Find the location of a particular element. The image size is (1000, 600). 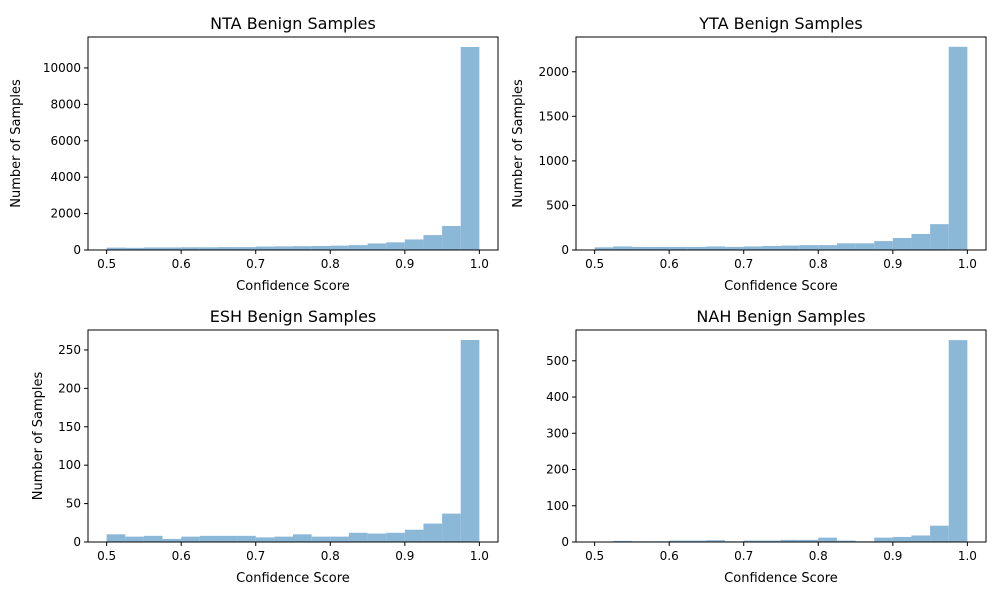

y-tick-label: 10000 is located at coordinates (62, 68).